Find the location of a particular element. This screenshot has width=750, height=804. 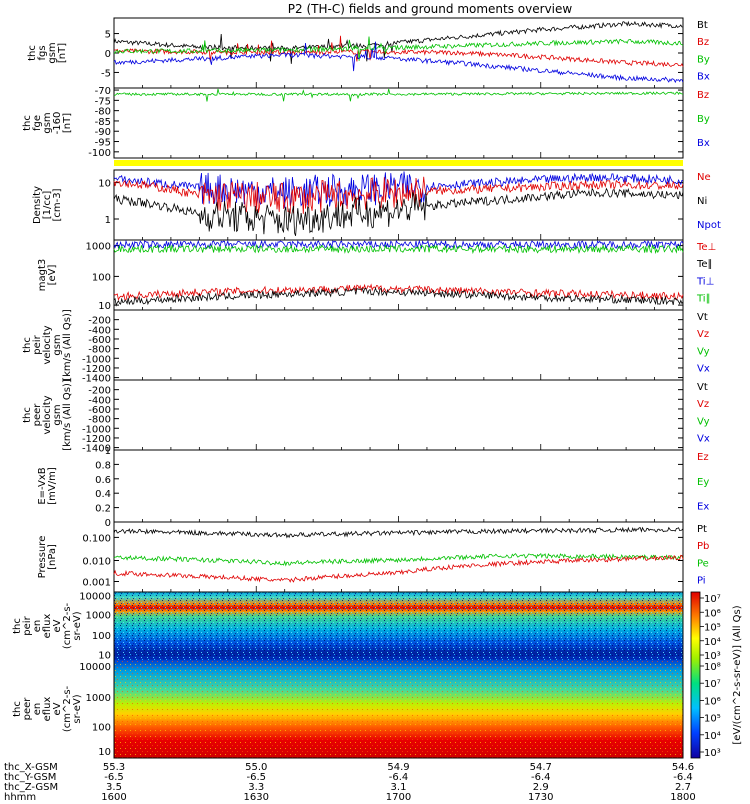

ylabel-line: [km/s (All Qs)] is located at coordinates (67, 345).